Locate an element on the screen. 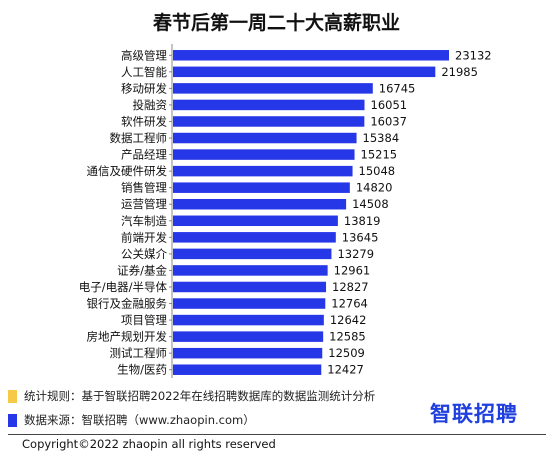 The height and width of the screenshot is (471, 553). category-label: 公关媒介 is located at coordinates (144, 254).